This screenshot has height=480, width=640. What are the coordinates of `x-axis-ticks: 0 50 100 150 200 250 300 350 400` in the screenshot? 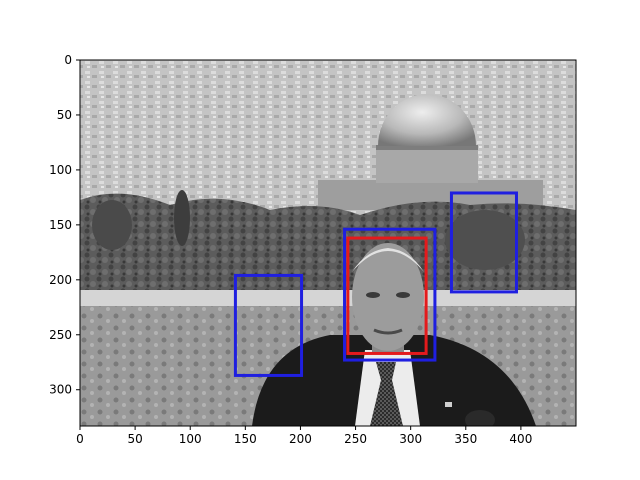 It's located at (304, 436).